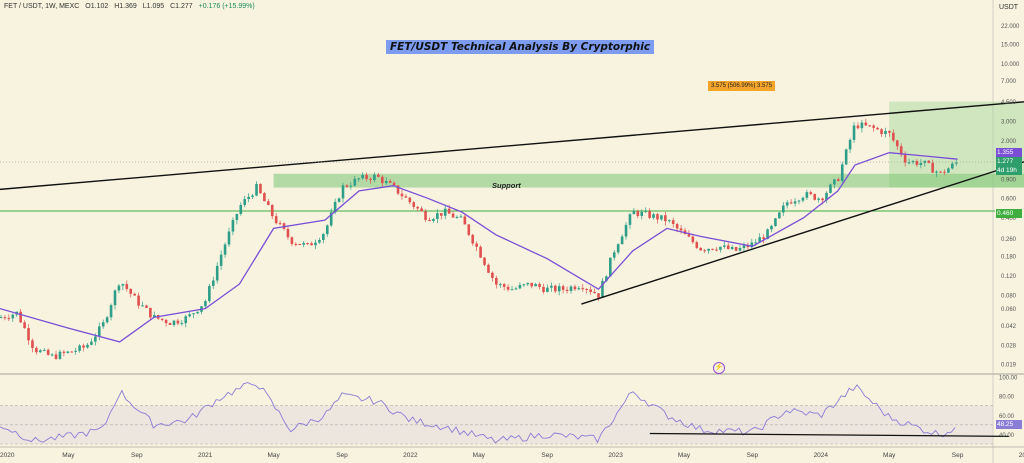 This screenshot has height=463, width=1024. Describe the element at coordinates (226, 6) in the screenshot. I see `change-value: +0.176 (+15.99%)` at that location.